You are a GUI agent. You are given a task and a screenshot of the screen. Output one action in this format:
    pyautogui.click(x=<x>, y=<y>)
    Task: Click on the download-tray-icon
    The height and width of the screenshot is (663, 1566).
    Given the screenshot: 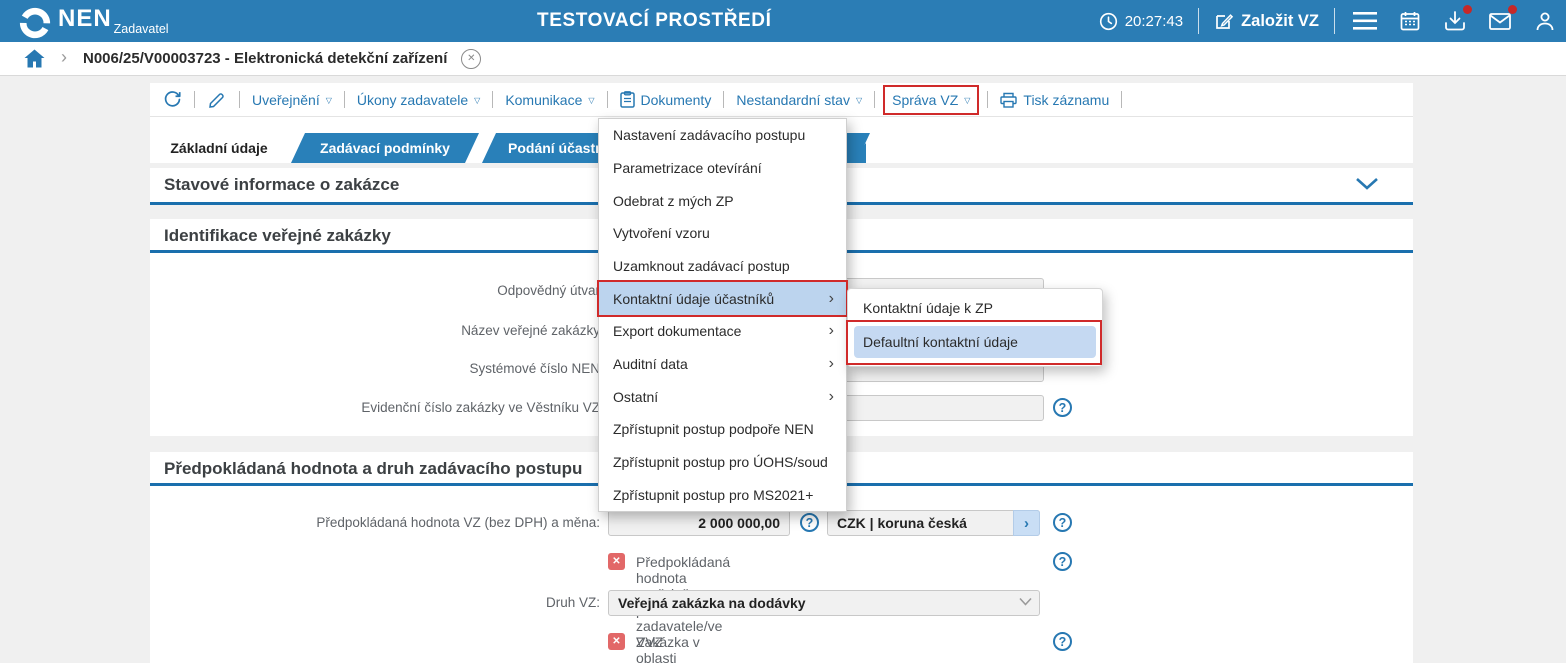 What is the action you would take?
    pyautogui.click(x=1455, y=21)
    